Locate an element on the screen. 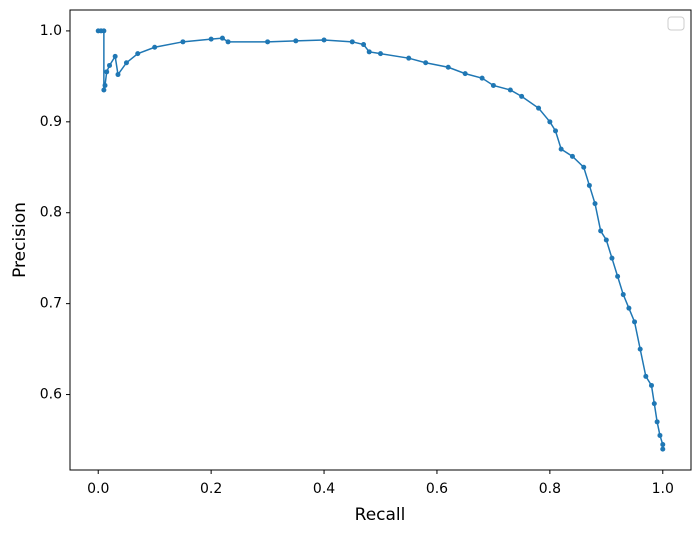 Image resolution: width=700 pixels, height=538 pixels. x-axis-label: Recall is located at coordinates (380, 515).